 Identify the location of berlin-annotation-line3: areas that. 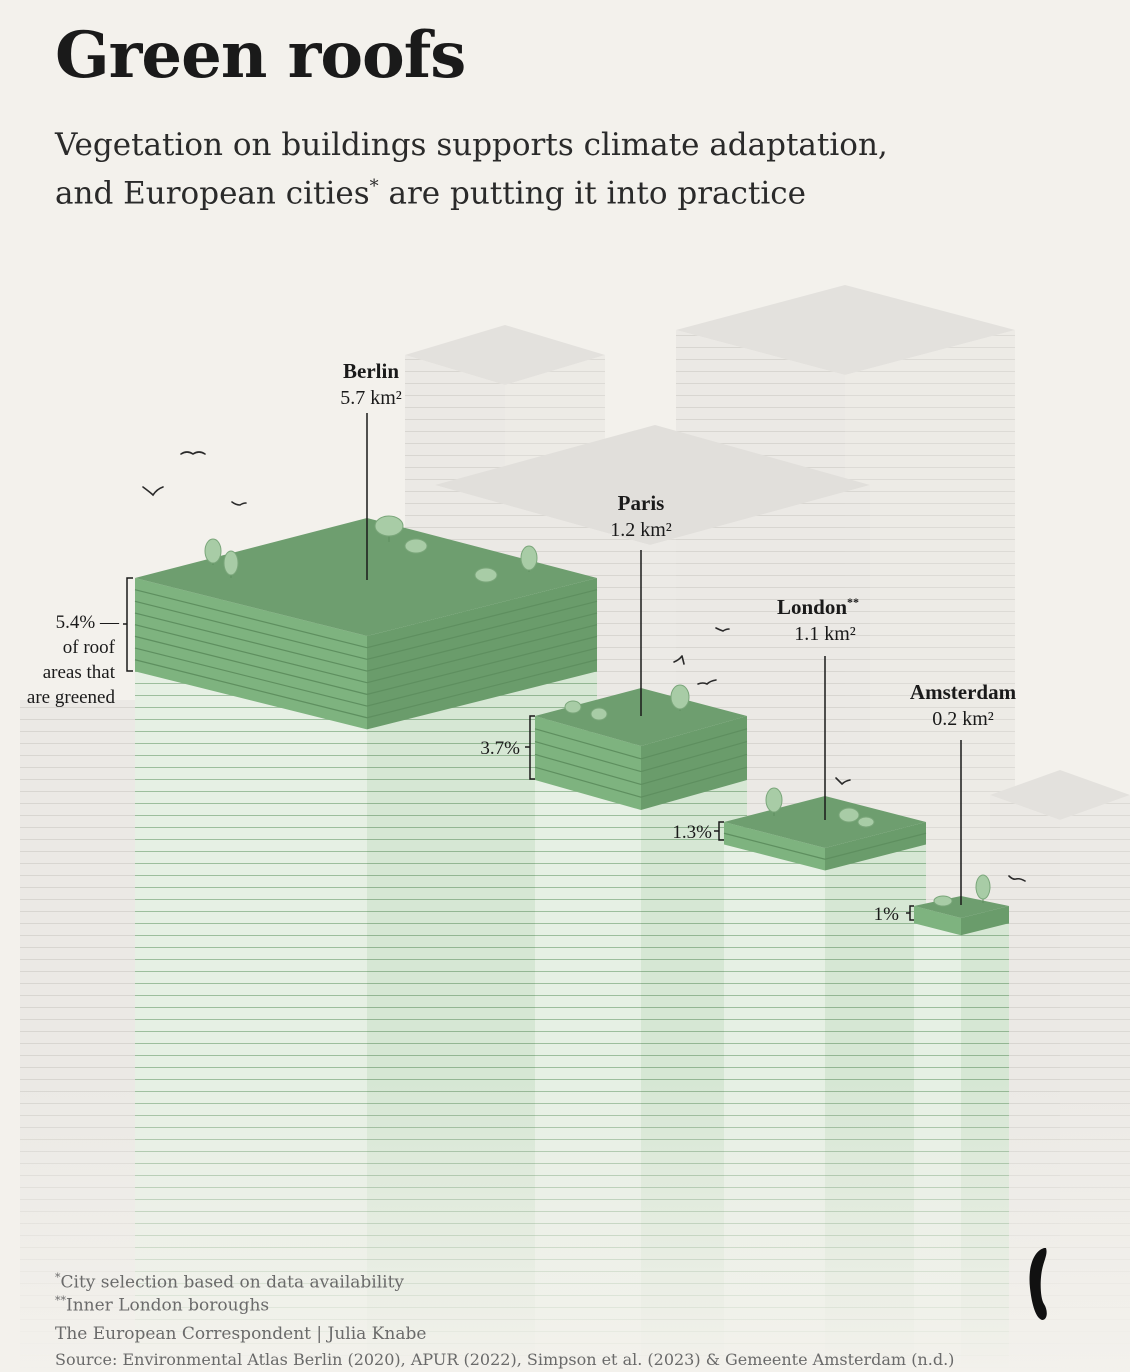
(79, 672).